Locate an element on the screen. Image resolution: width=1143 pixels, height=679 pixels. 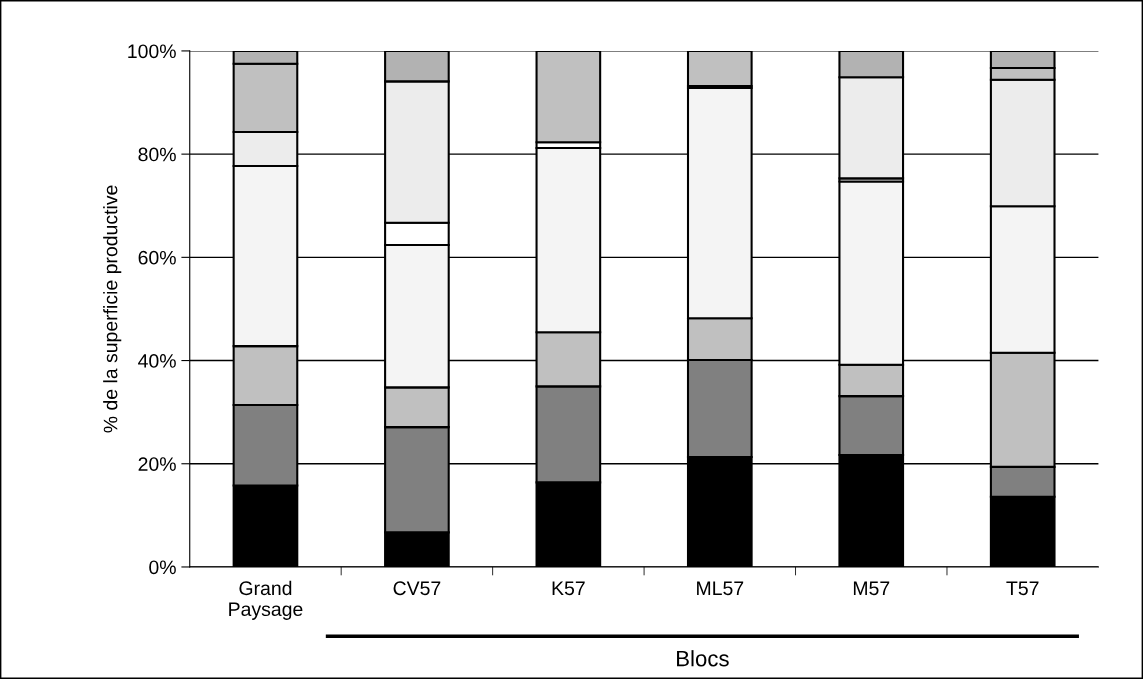
text: Blocs is located at coordinates (703, 658).